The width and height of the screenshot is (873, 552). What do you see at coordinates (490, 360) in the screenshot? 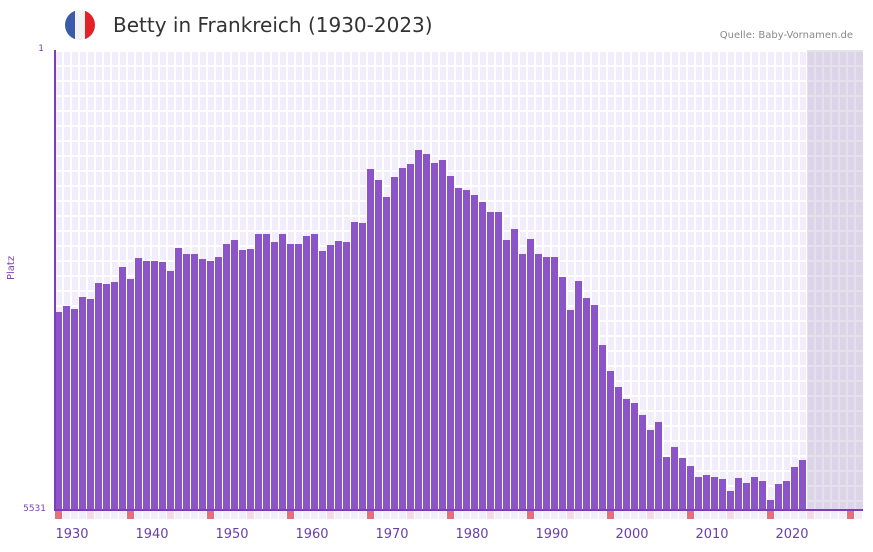
I see `bar-1984` at bounding box center [490, 360].